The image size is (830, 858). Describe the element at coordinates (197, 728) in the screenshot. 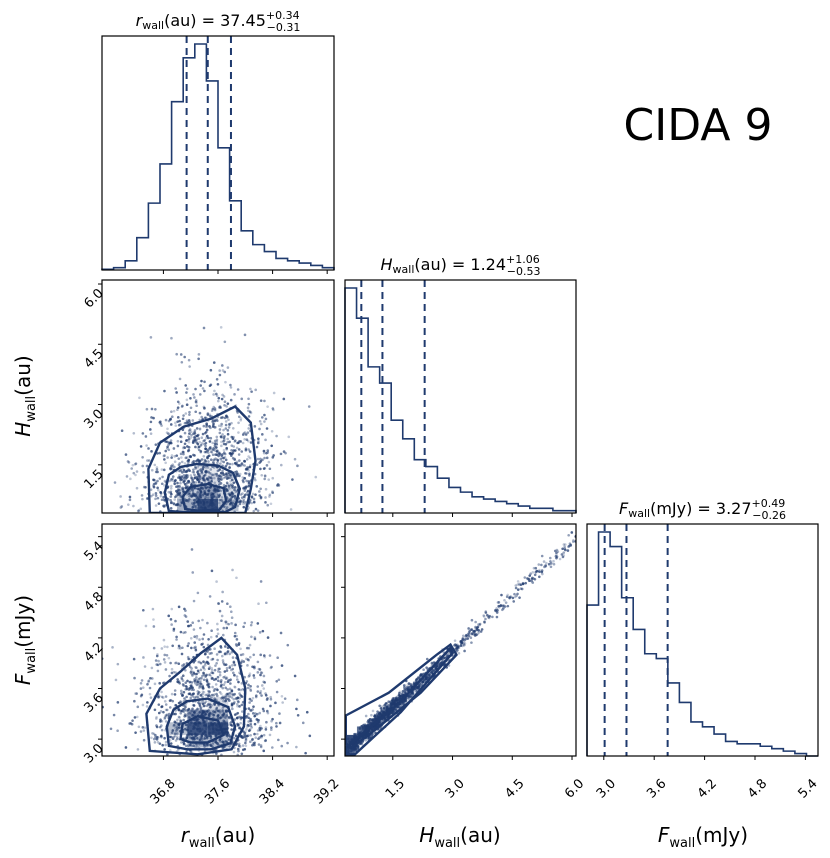

I see `density-cell` at that location.